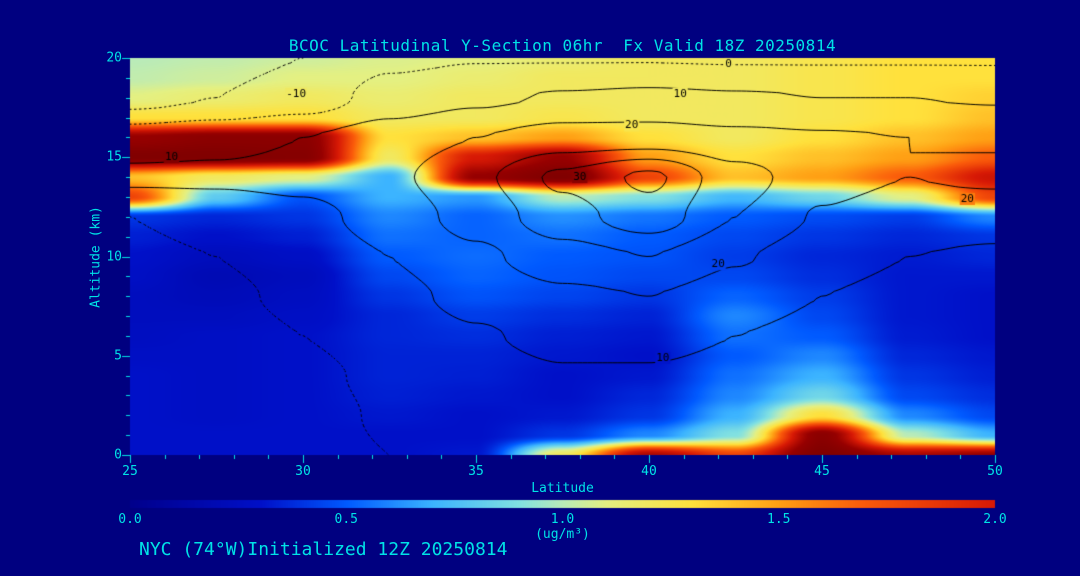 This screenshot has width=1080, height=576. Describe the element at coordinates (118, 455) in the screenshot. I see `y-tick-label: 0` at that location.